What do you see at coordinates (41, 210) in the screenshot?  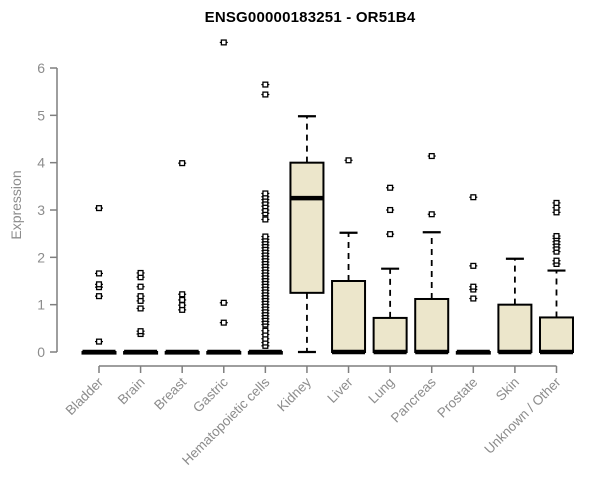 I see `y-tick-label: 3` at bounding box center [41, 210].